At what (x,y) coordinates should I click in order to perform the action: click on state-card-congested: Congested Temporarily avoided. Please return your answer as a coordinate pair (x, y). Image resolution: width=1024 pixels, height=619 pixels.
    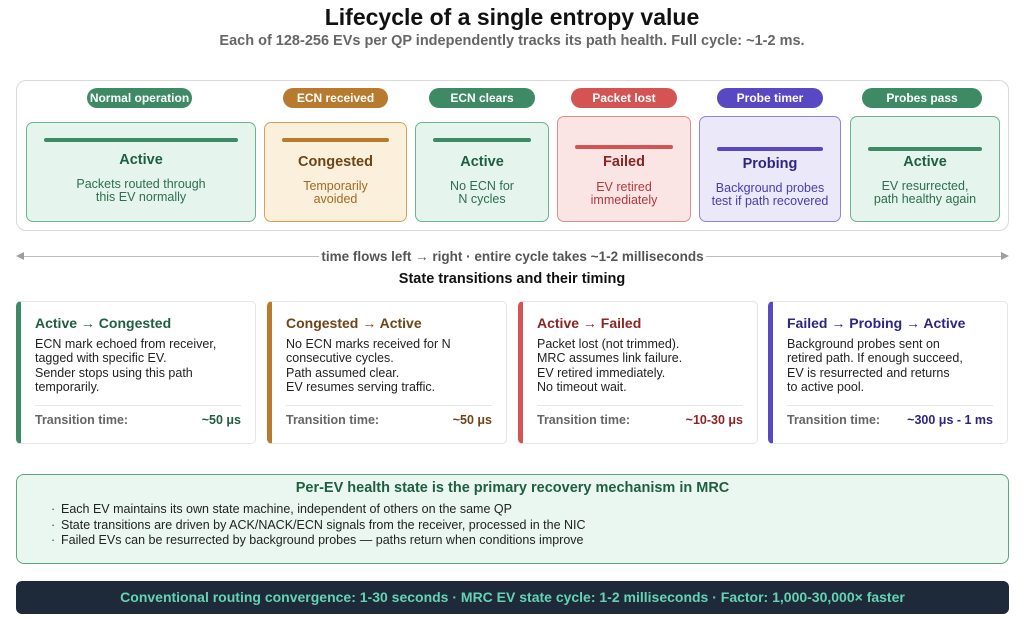
    Looking at the image, I should click on (335, 172).